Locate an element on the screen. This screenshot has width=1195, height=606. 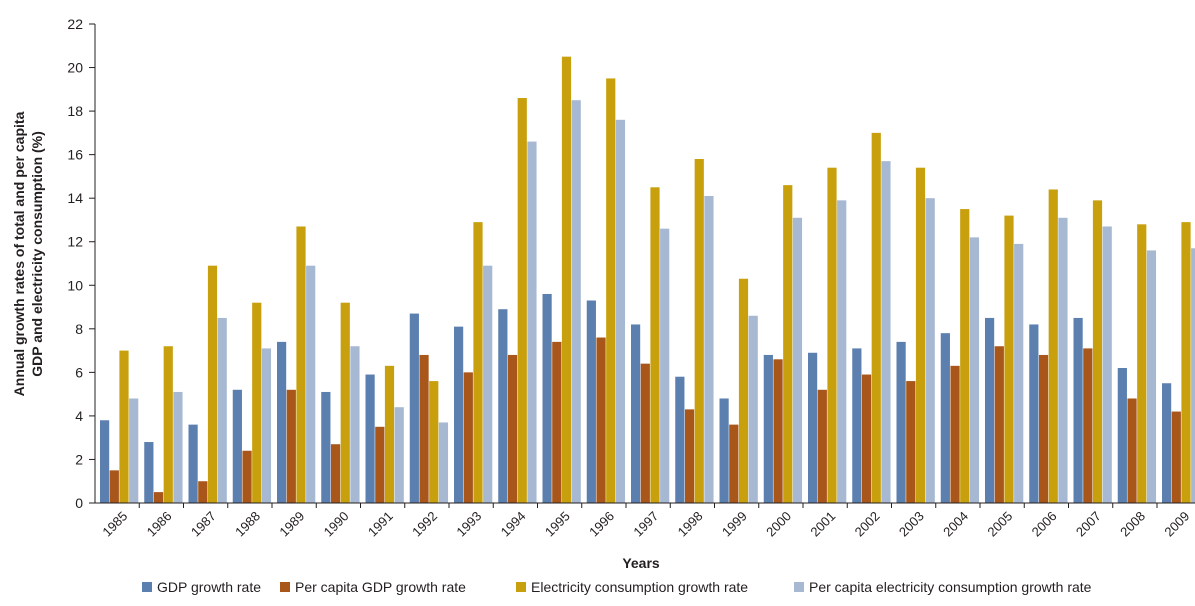
x-tick-label: 1993 is located at coordinates (468, 523).